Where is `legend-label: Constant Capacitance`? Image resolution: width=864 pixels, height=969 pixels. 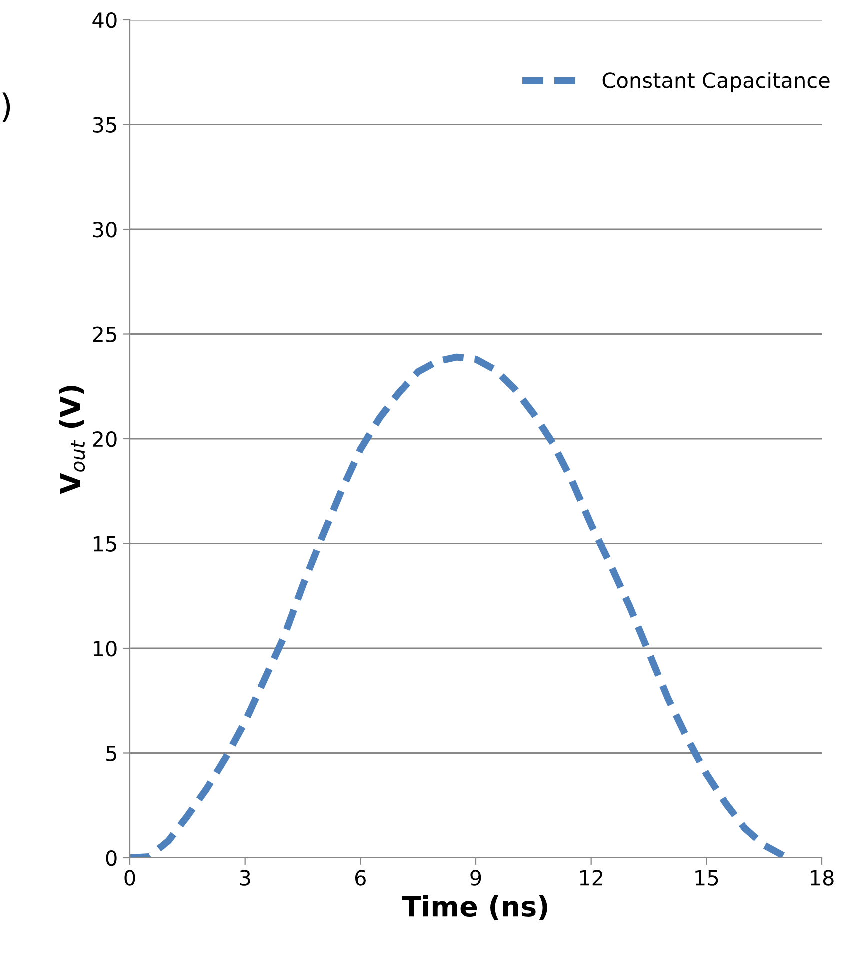 legend-label: Constant Capacitance is located at coordinates (716, 82).